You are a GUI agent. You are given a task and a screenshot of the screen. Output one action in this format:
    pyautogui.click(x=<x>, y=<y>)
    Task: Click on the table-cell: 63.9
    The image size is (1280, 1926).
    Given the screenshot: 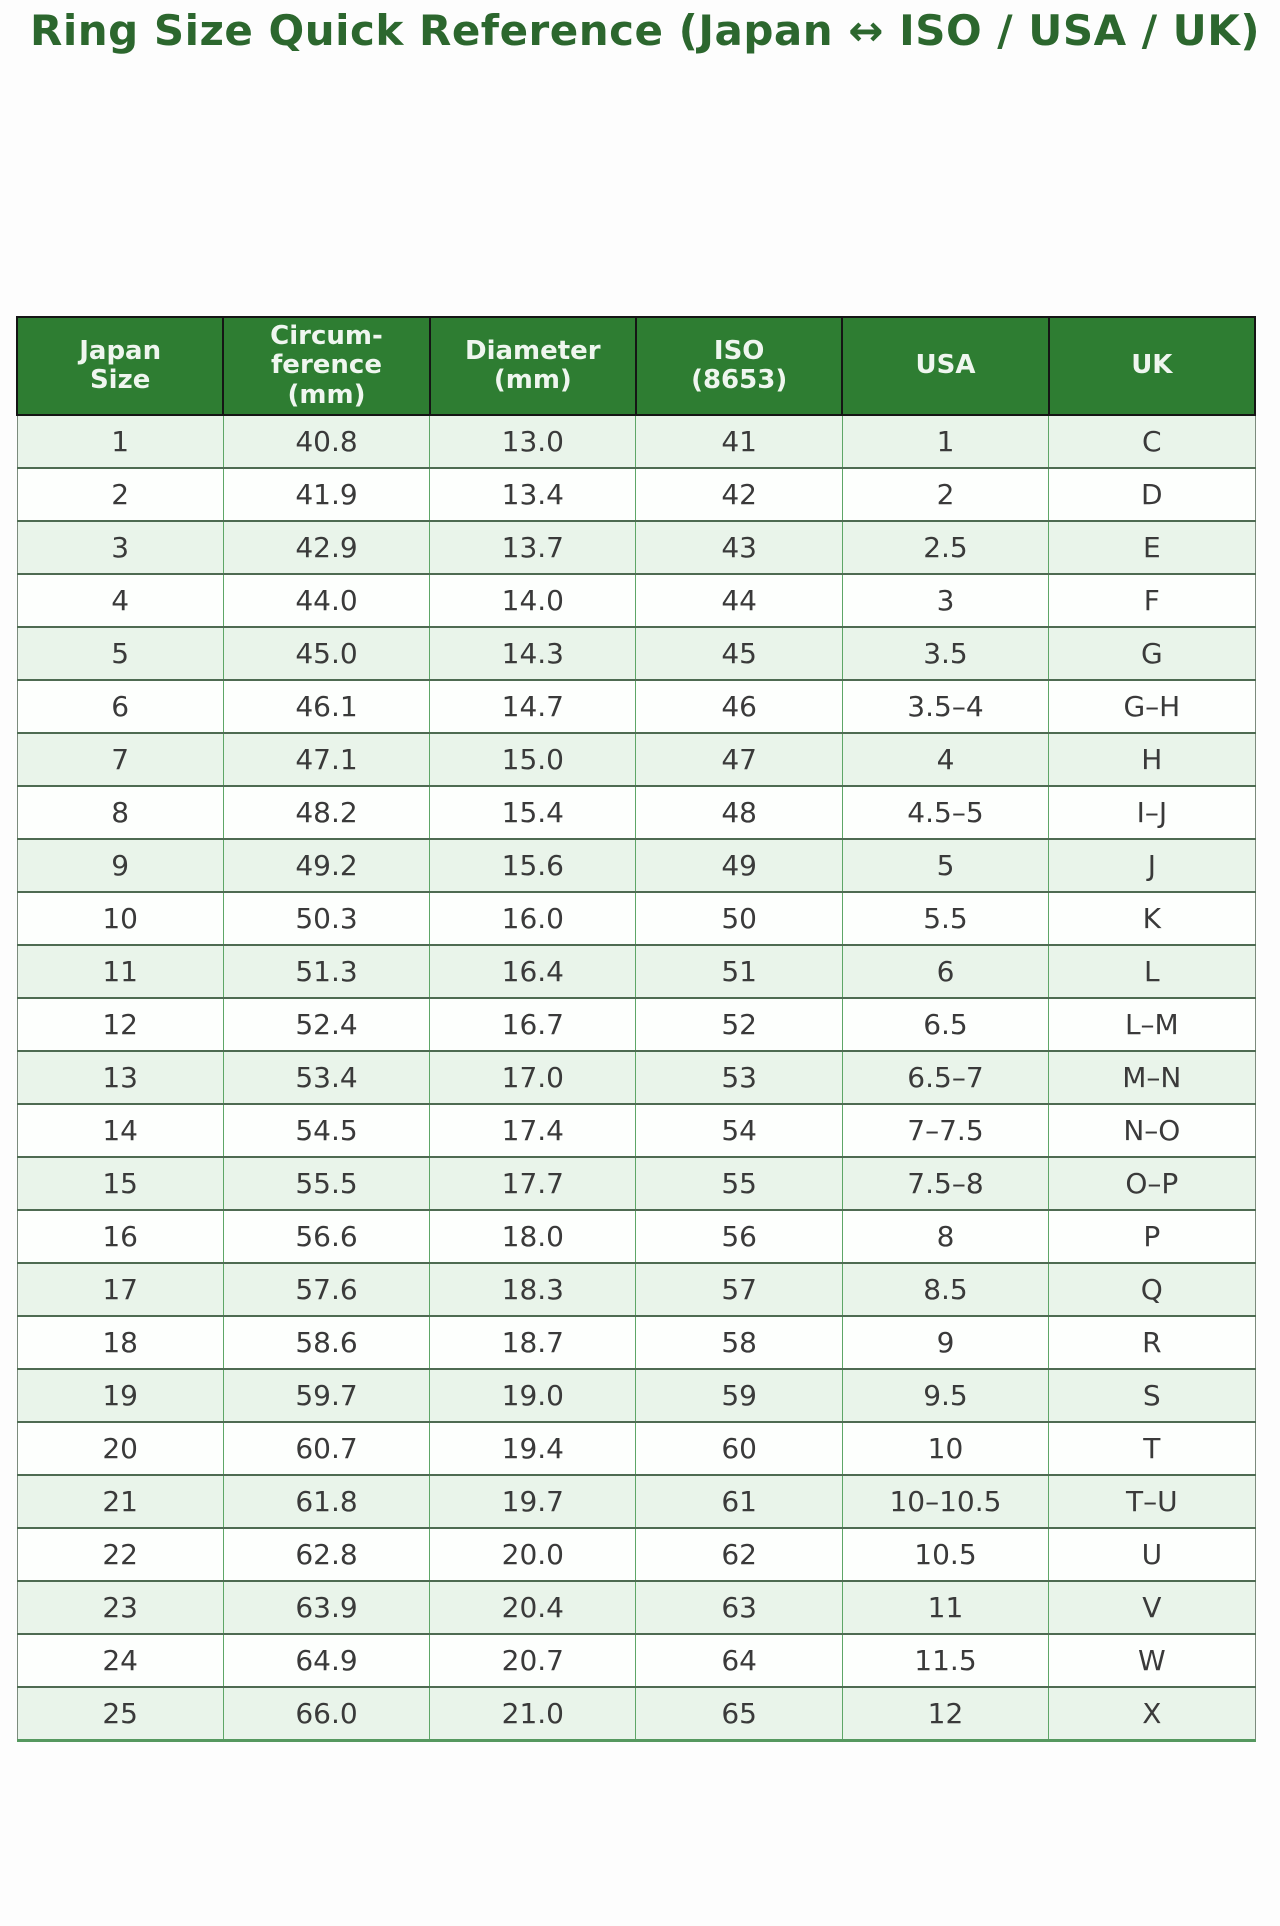 What is the action you would take?
    pyautogui.click(x=326, y=1607)
    